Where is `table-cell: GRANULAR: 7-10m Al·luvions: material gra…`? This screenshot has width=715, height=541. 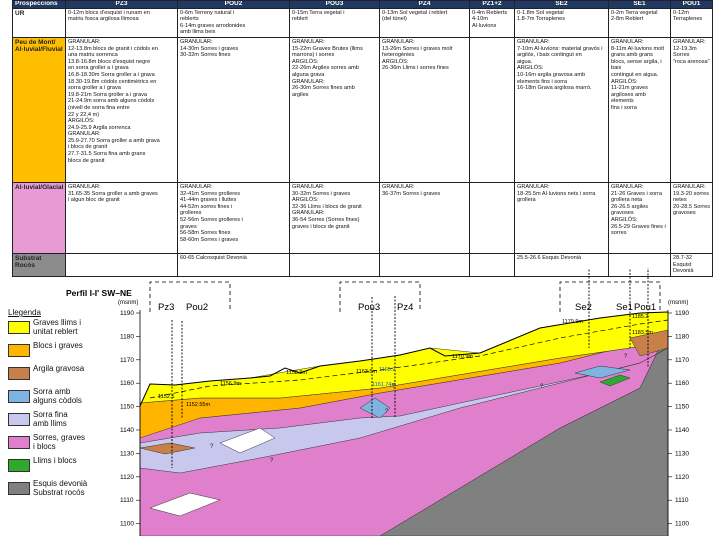
table-cell: GRANULAR: 7-10m Al·luvions: material gra… is located at coordinates (561, 109).